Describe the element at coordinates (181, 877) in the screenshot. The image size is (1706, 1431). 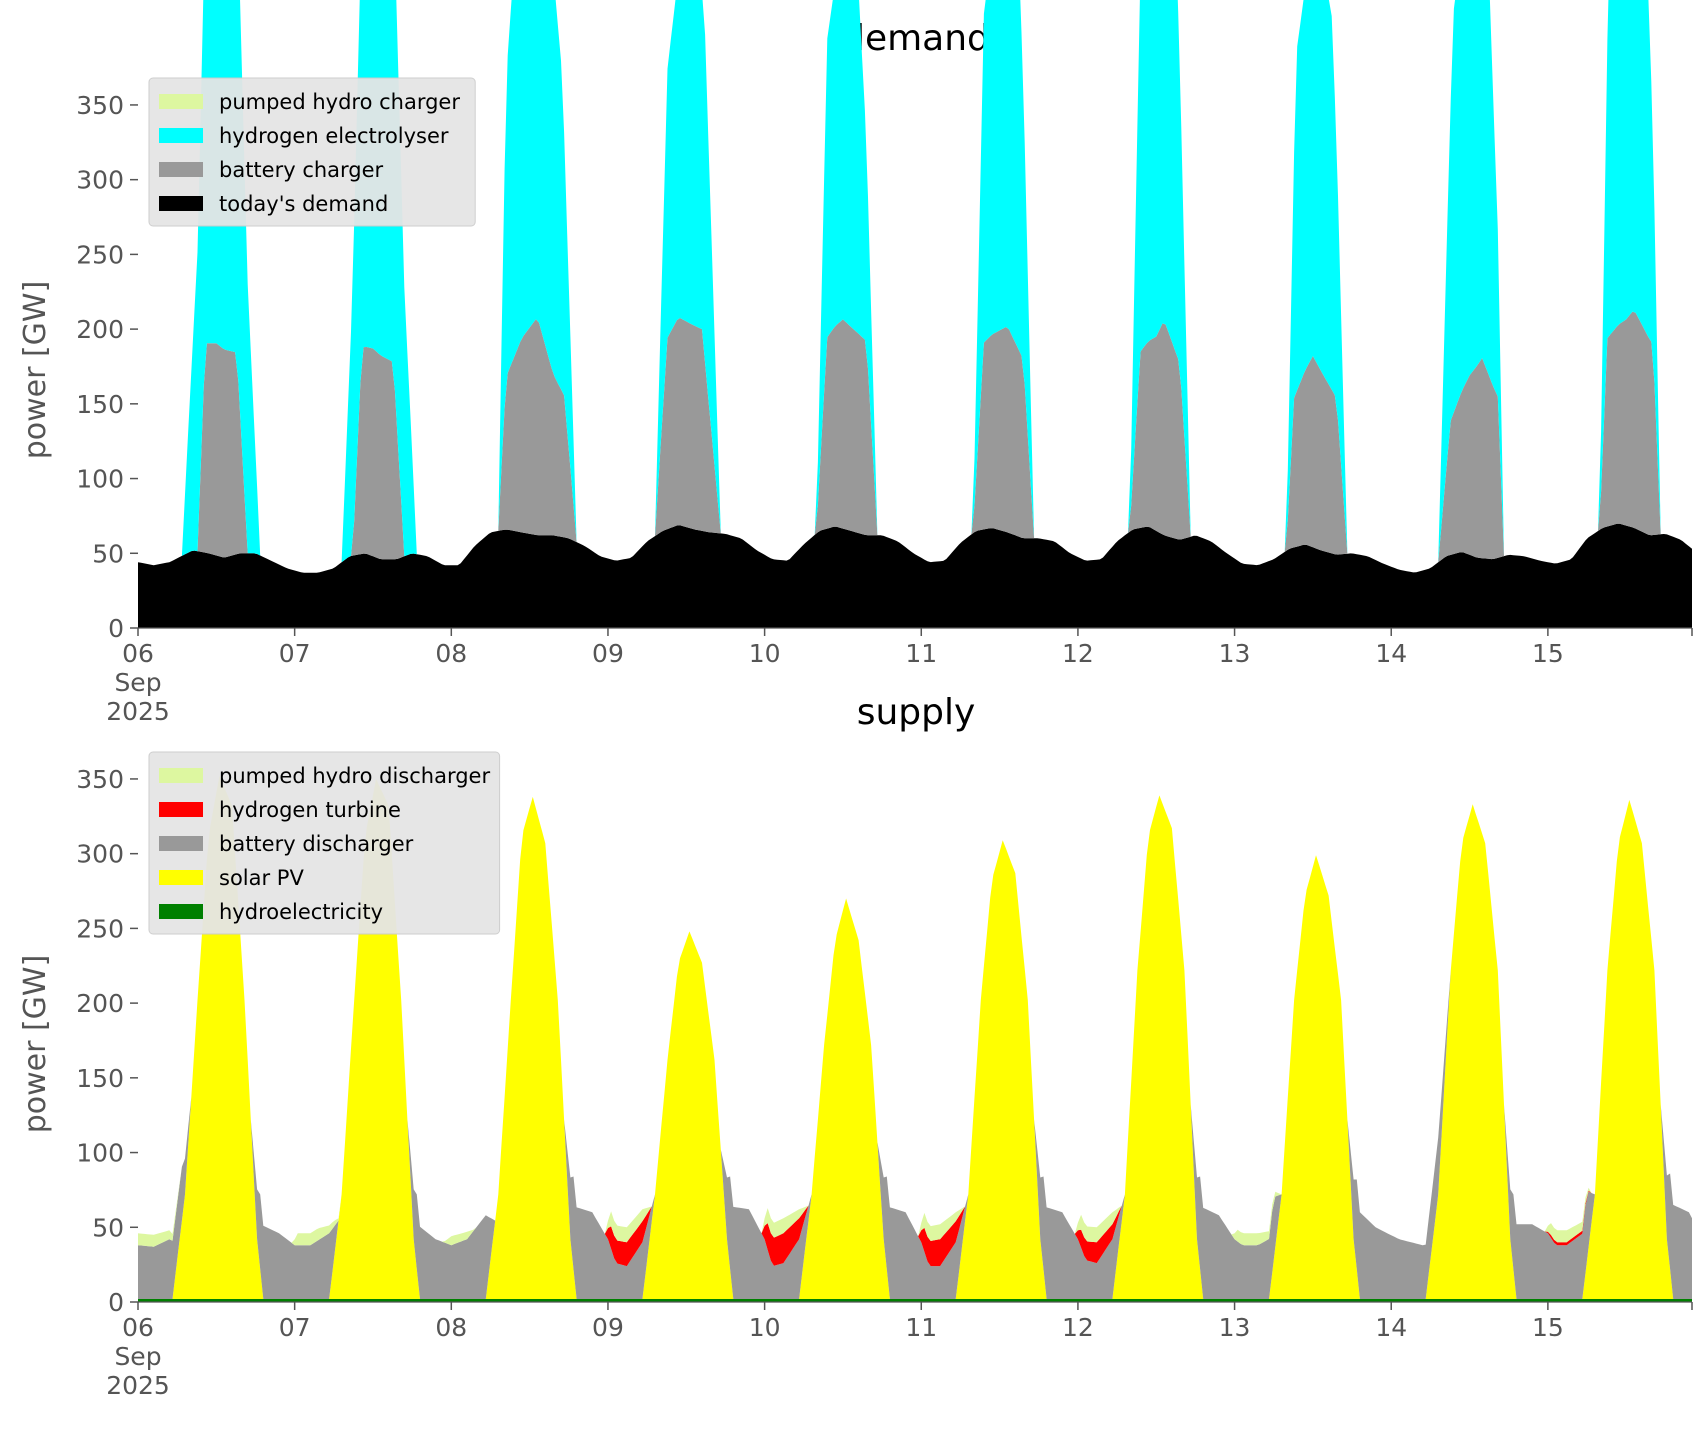
I see `legend-swatch-solar_pv` at that location.